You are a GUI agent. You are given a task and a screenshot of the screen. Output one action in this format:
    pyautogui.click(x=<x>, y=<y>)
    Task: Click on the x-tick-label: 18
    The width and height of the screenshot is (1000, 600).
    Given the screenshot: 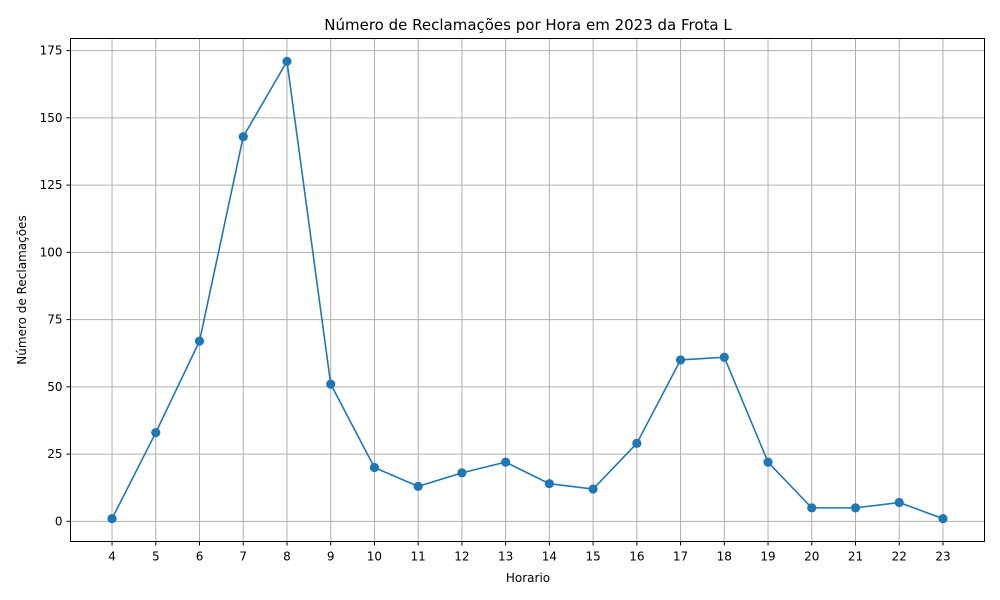 What is the action you would take?
    pyautogui.click(x=724, y=557)
    